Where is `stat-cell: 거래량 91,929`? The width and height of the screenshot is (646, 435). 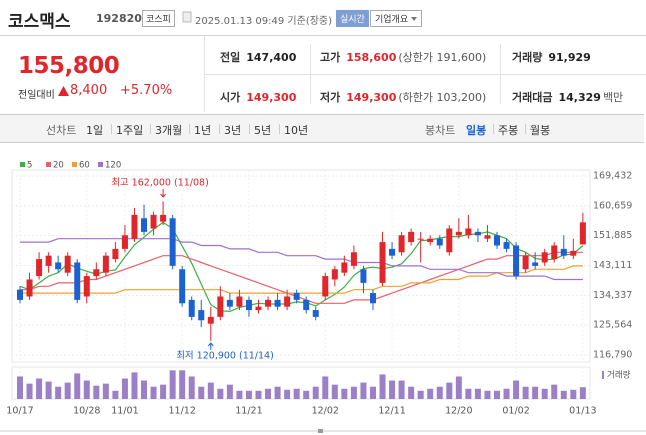
stat-cell: 거래량 91,929 is located at coordinates (551, 57).